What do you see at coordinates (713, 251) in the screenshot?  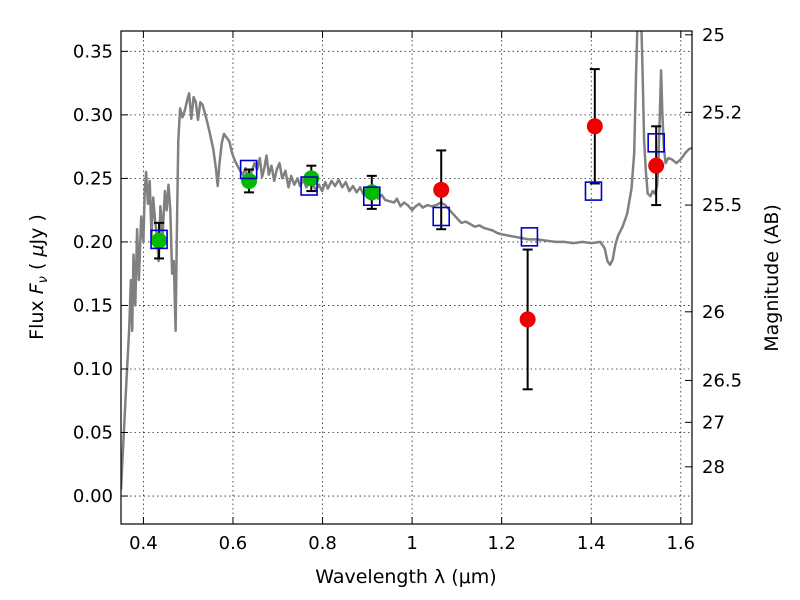 I see `y-axis-right: 25 25.2 25.5 26 26.5 27 28` at bounding box center [713, 251].